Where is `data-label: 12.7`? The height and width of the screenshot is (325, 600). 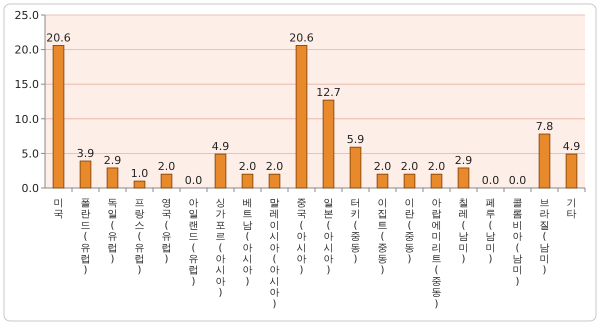 data-label: 12.7 is located at coordinates (328, 93).